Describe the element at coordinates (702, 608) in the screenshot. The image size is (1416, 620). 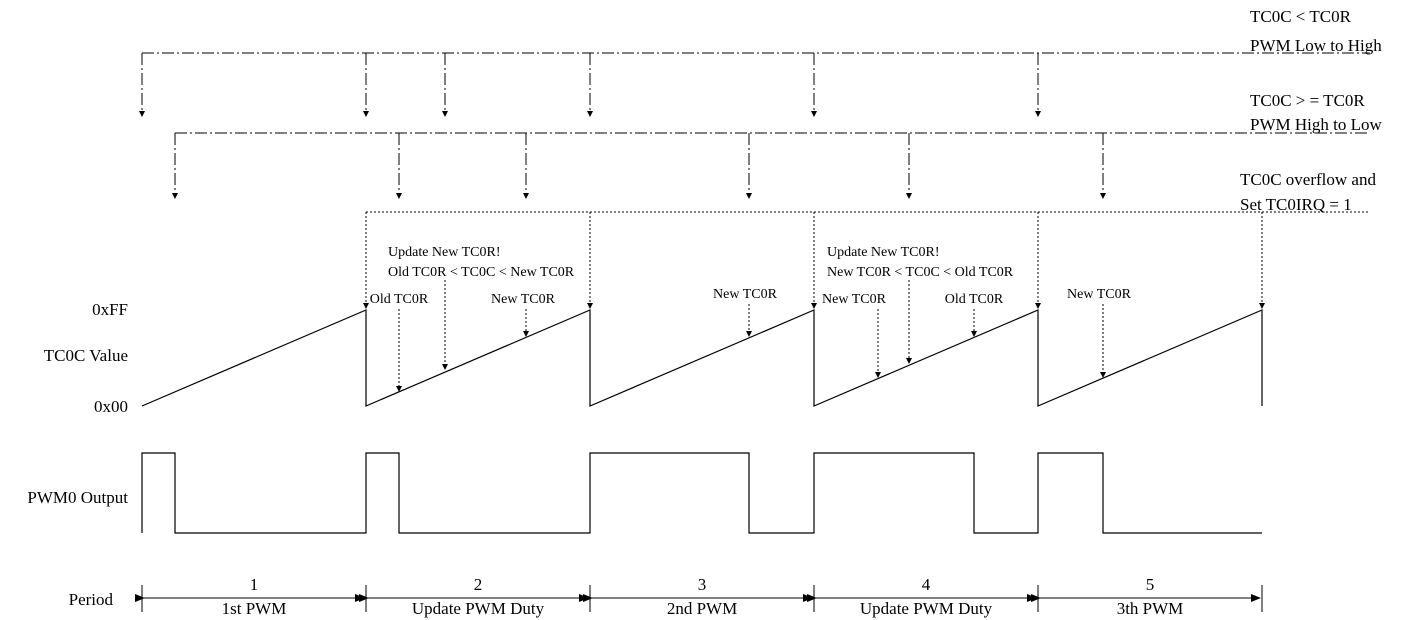
I see `period-name: 2nd PWM` at that location.